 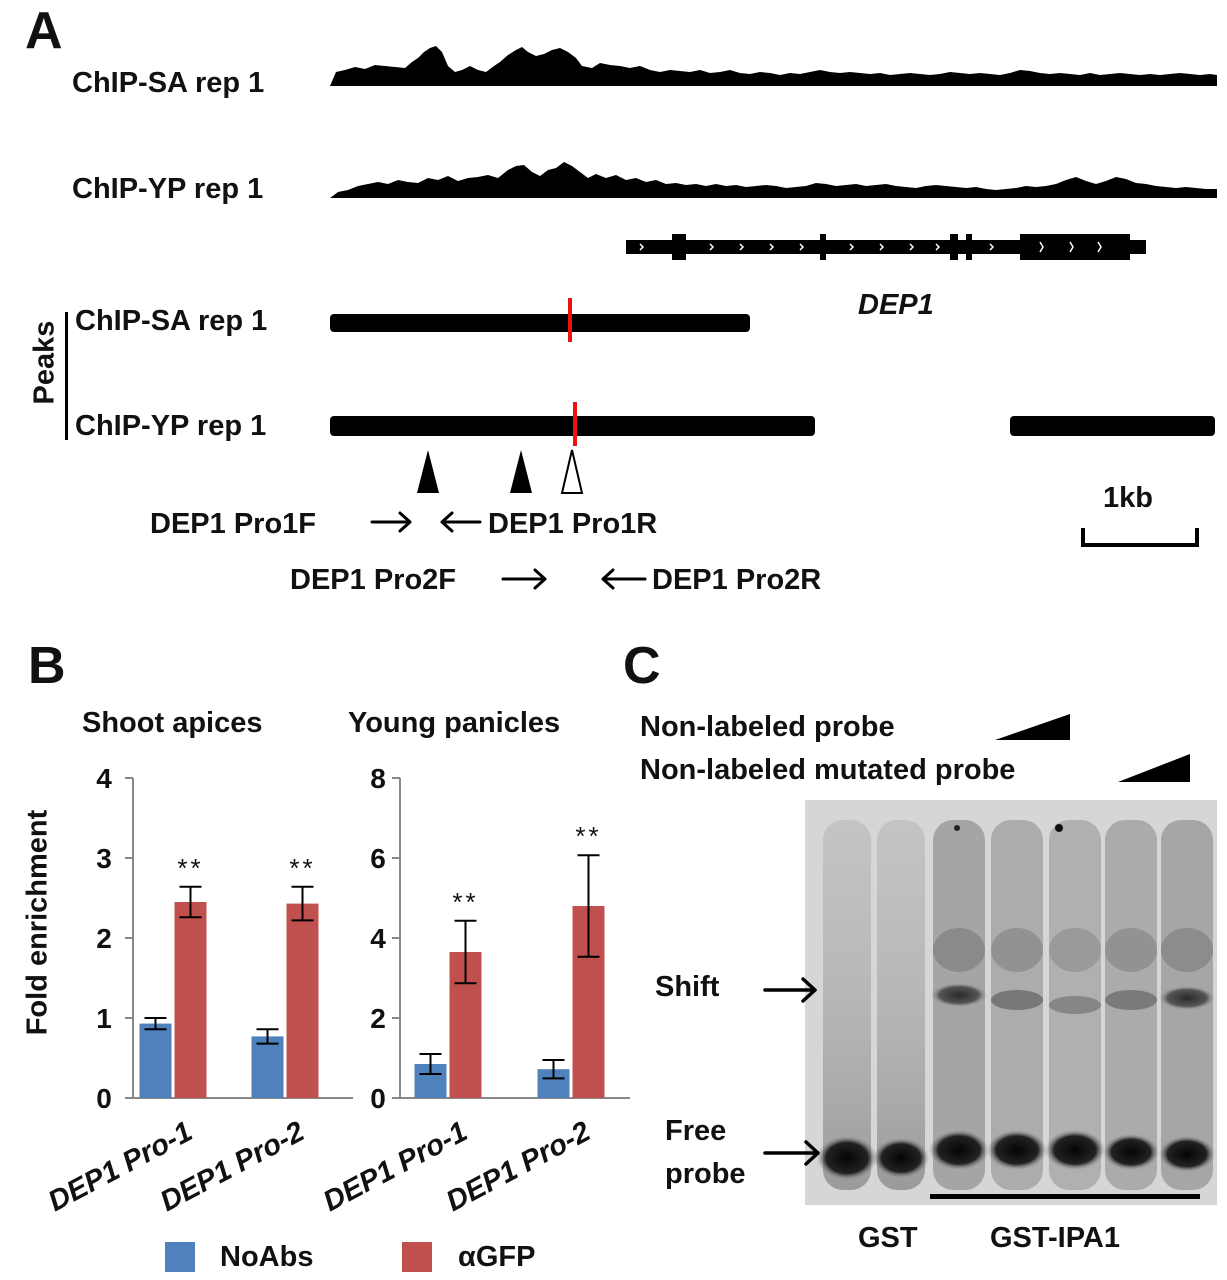 I want to click on peak-bars, so click(x=772, y=396).